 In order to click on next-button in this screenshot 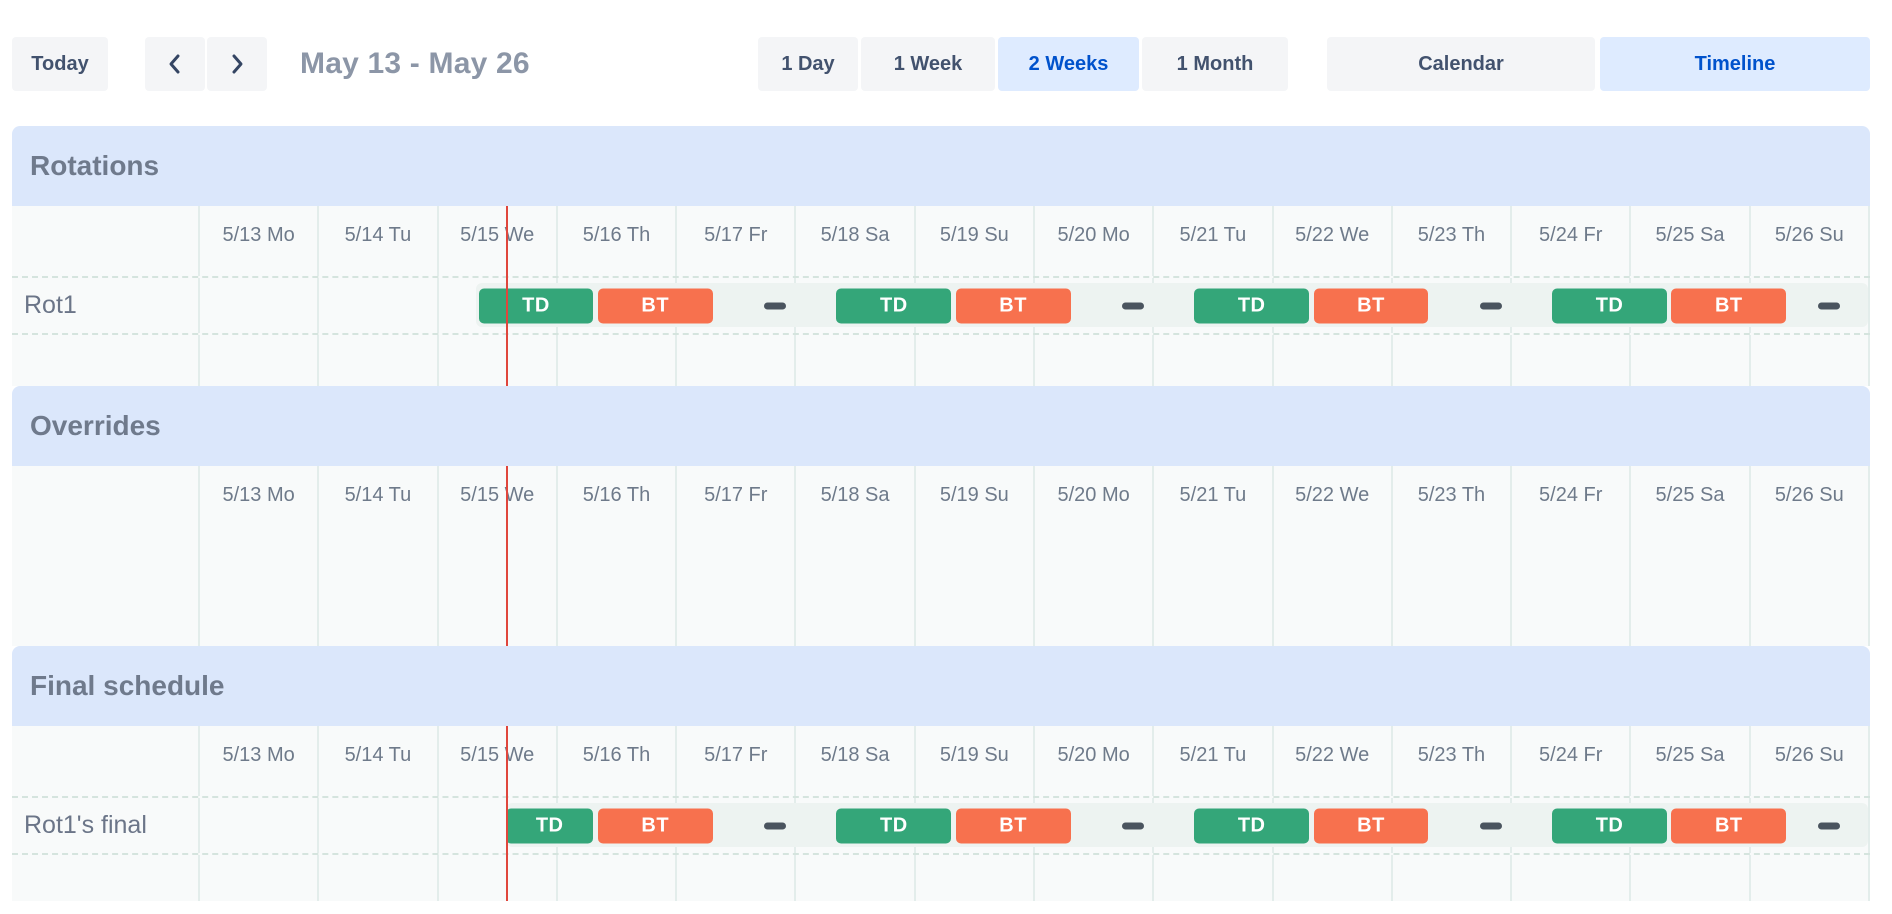, I will do `click(237, 64)`.